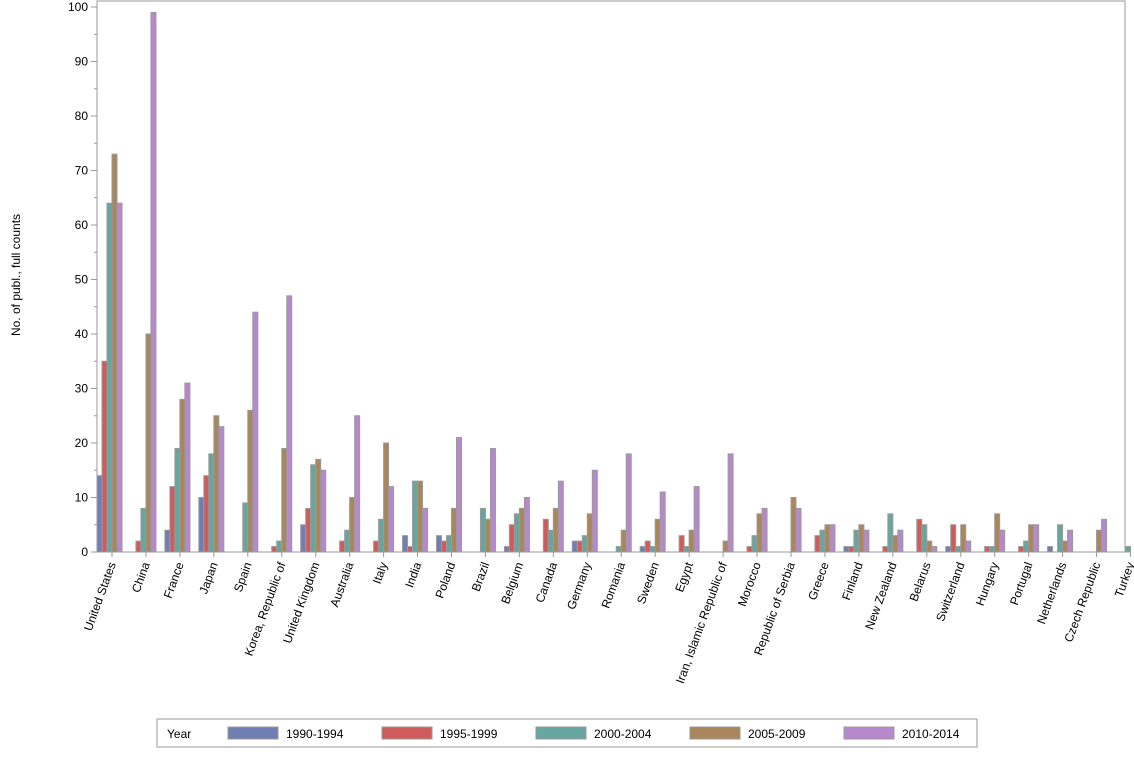 The image size is (1134, 761). What do you see at coordinates (82, 280) in the screenshot?
I see `y-tick-label: 50` at bounding box center [82, 280].